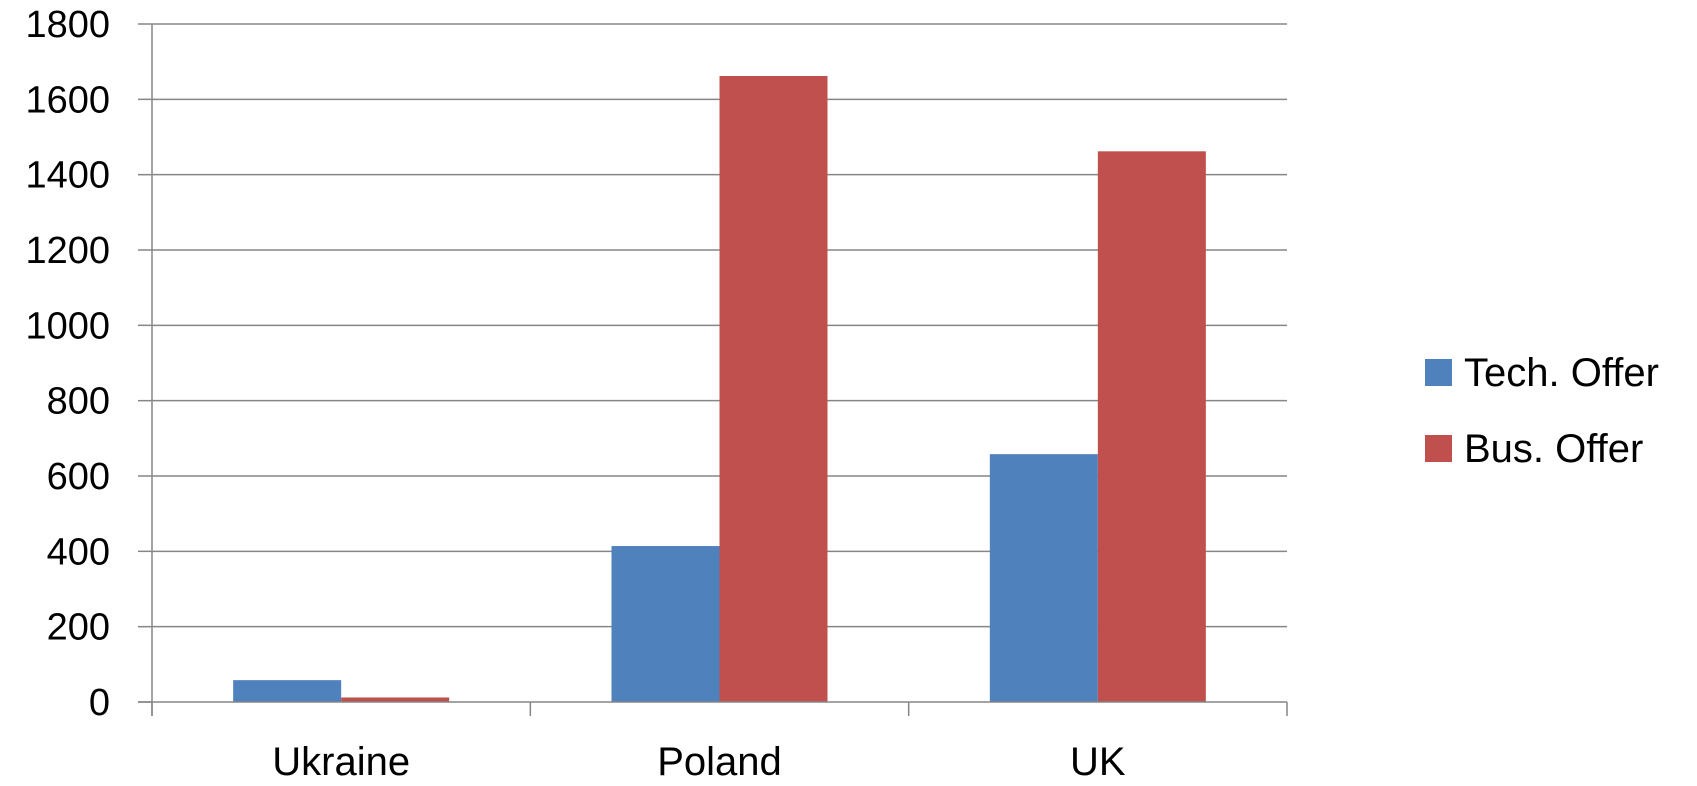 The image size is (1697, 786). I want to click on x-tick-labels: Ukraine Poland UK, so click(699, 762).